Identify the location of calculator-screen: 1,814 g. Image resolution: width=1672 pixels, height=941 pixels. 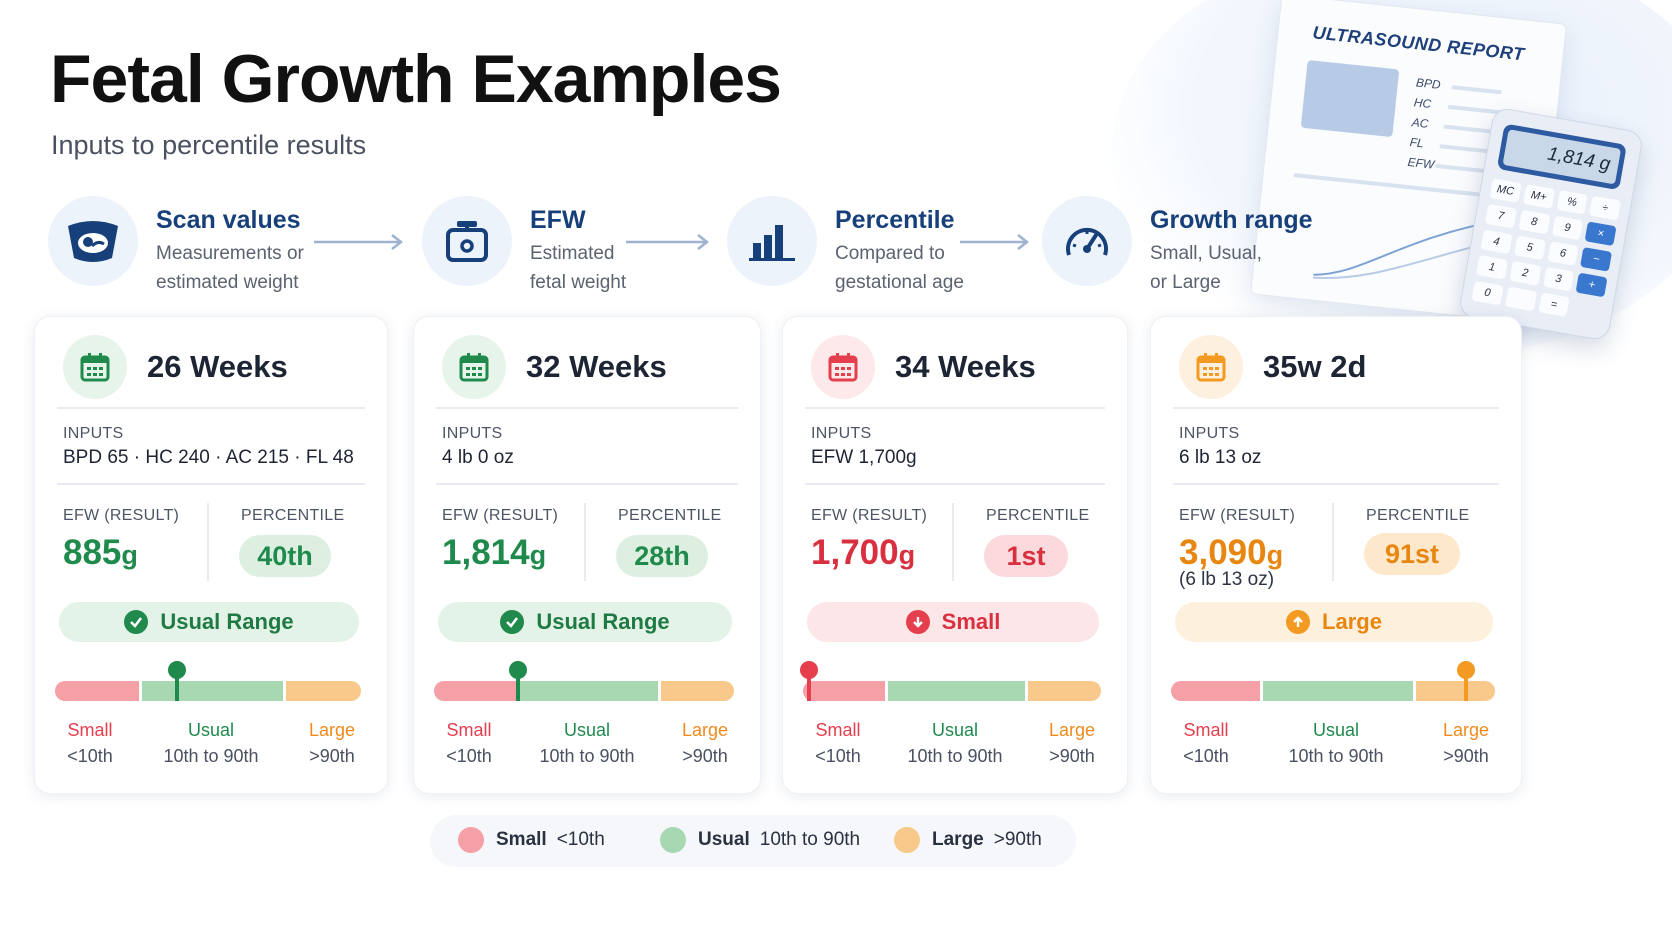
(1561, 157).